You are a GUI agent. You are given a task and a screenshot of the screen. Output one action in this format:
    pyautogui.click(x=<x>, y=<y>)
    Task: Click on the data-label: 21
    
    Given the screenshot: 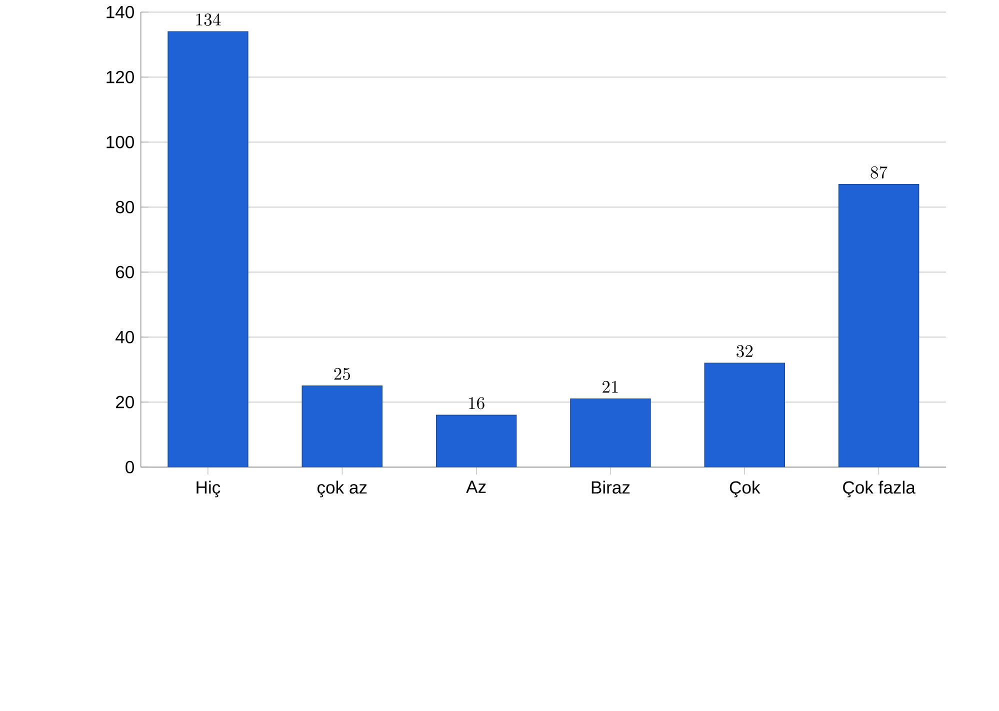 What is the action you would take?
    pyautogui.click(x=610, y=386)
    